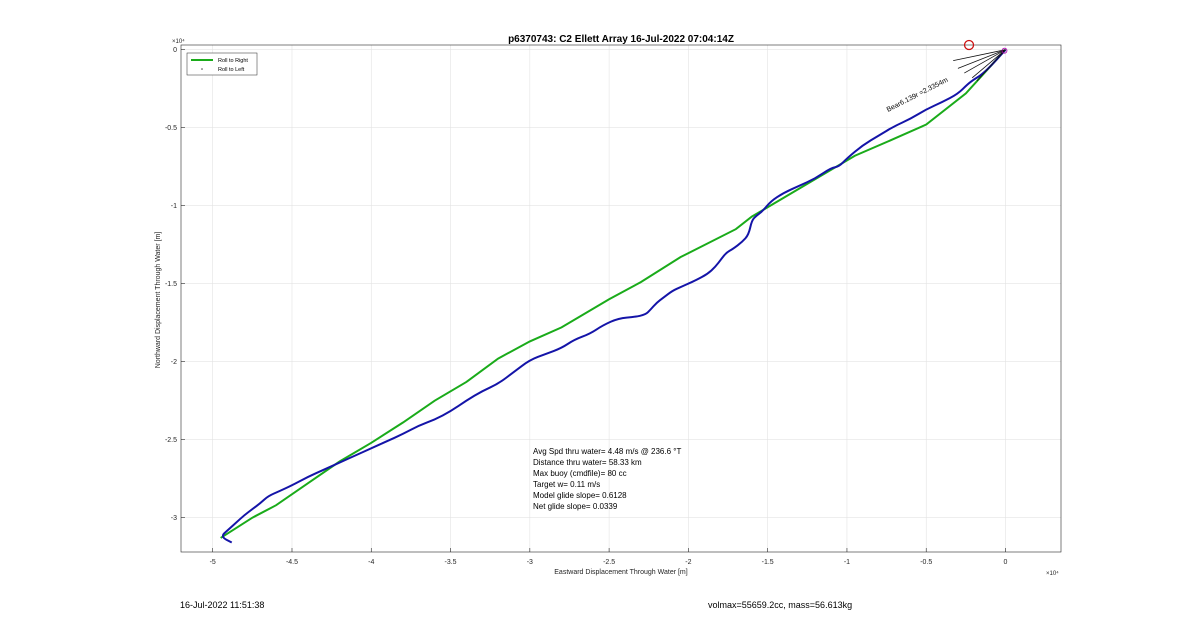  What do you see at coordinates (768, 562) in the screenshot?
I see `x-tick-label: -1.5` at bounding box center [768, 562].